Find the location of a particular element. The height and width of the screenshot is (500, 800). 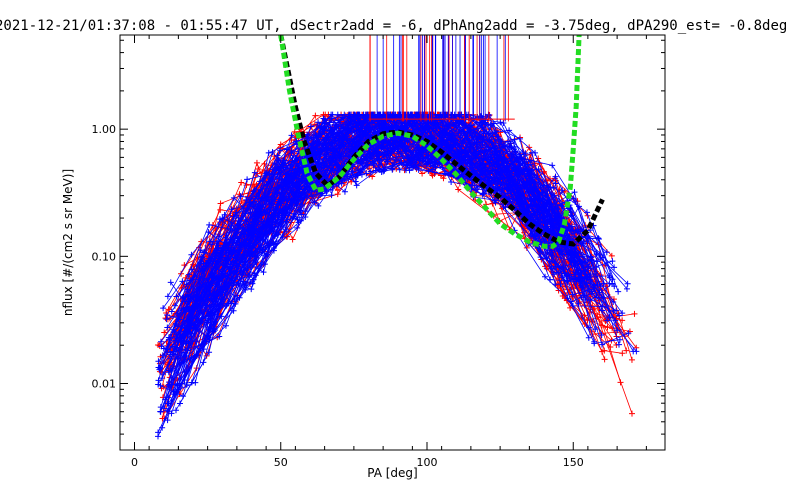

y-tick-label: 1.00 is located at coordinates (104, 129).